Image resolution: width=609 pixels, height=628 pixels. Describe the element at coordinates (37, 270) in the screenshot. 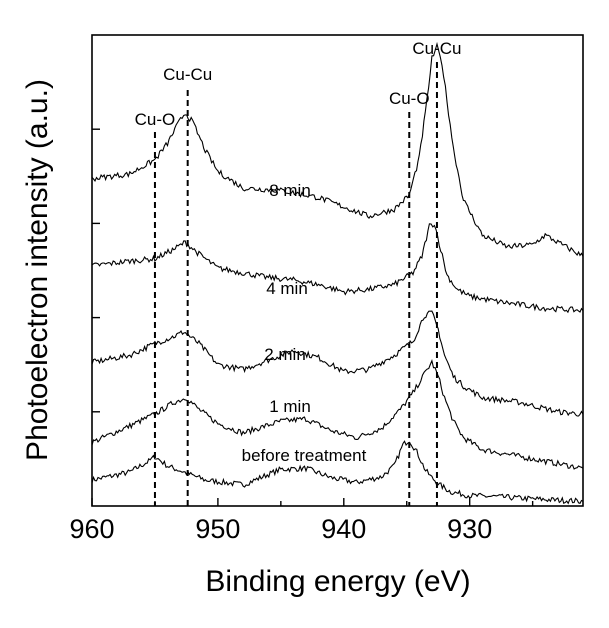

I see `y-axis-title: Photoelectron intensity (a.u.)` at that location.